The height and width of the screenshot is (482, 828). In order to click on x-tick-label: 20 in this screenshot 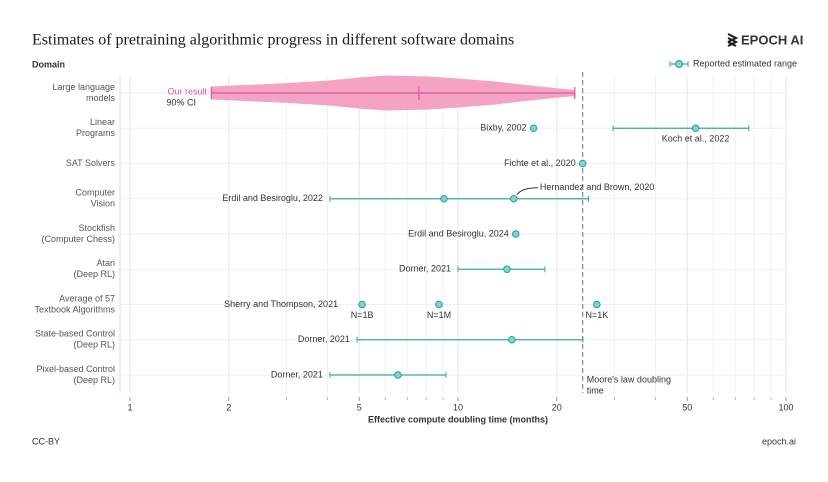, I will do `click(557, 407)`.